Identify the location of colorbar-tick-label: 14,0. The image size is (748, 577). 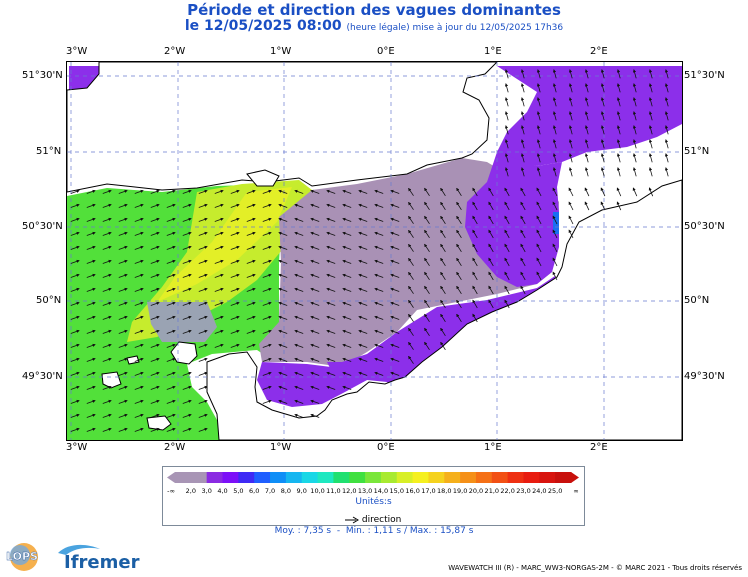
(381, 491).